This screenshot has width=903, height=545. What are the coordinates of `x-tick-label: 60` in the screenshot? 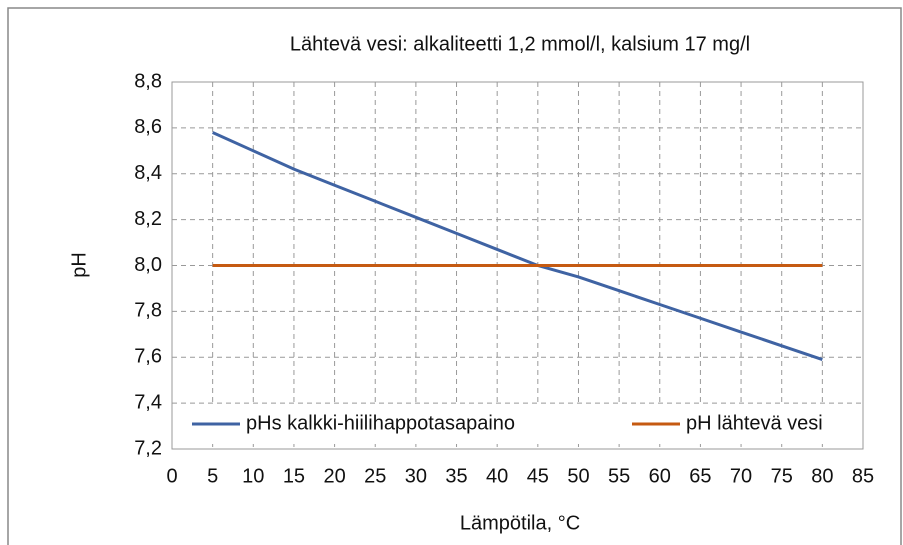 It's located at (660, 476).